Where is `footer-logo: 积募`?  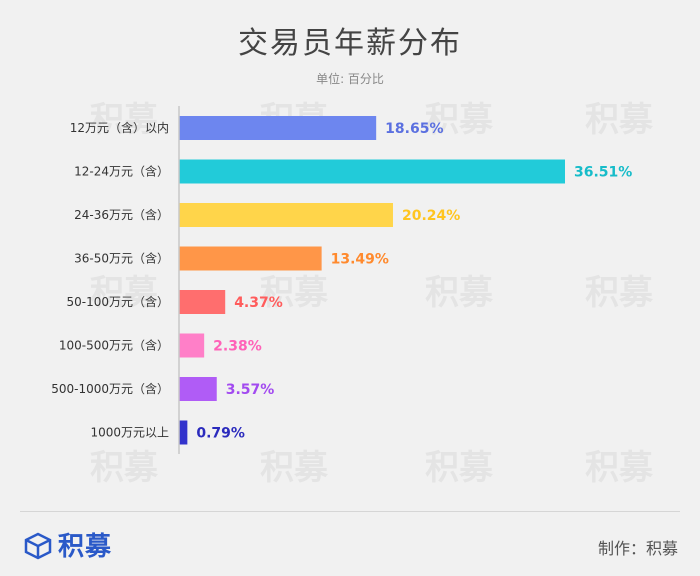
footer-logo: 积募 is located at coordinates (67, 544).